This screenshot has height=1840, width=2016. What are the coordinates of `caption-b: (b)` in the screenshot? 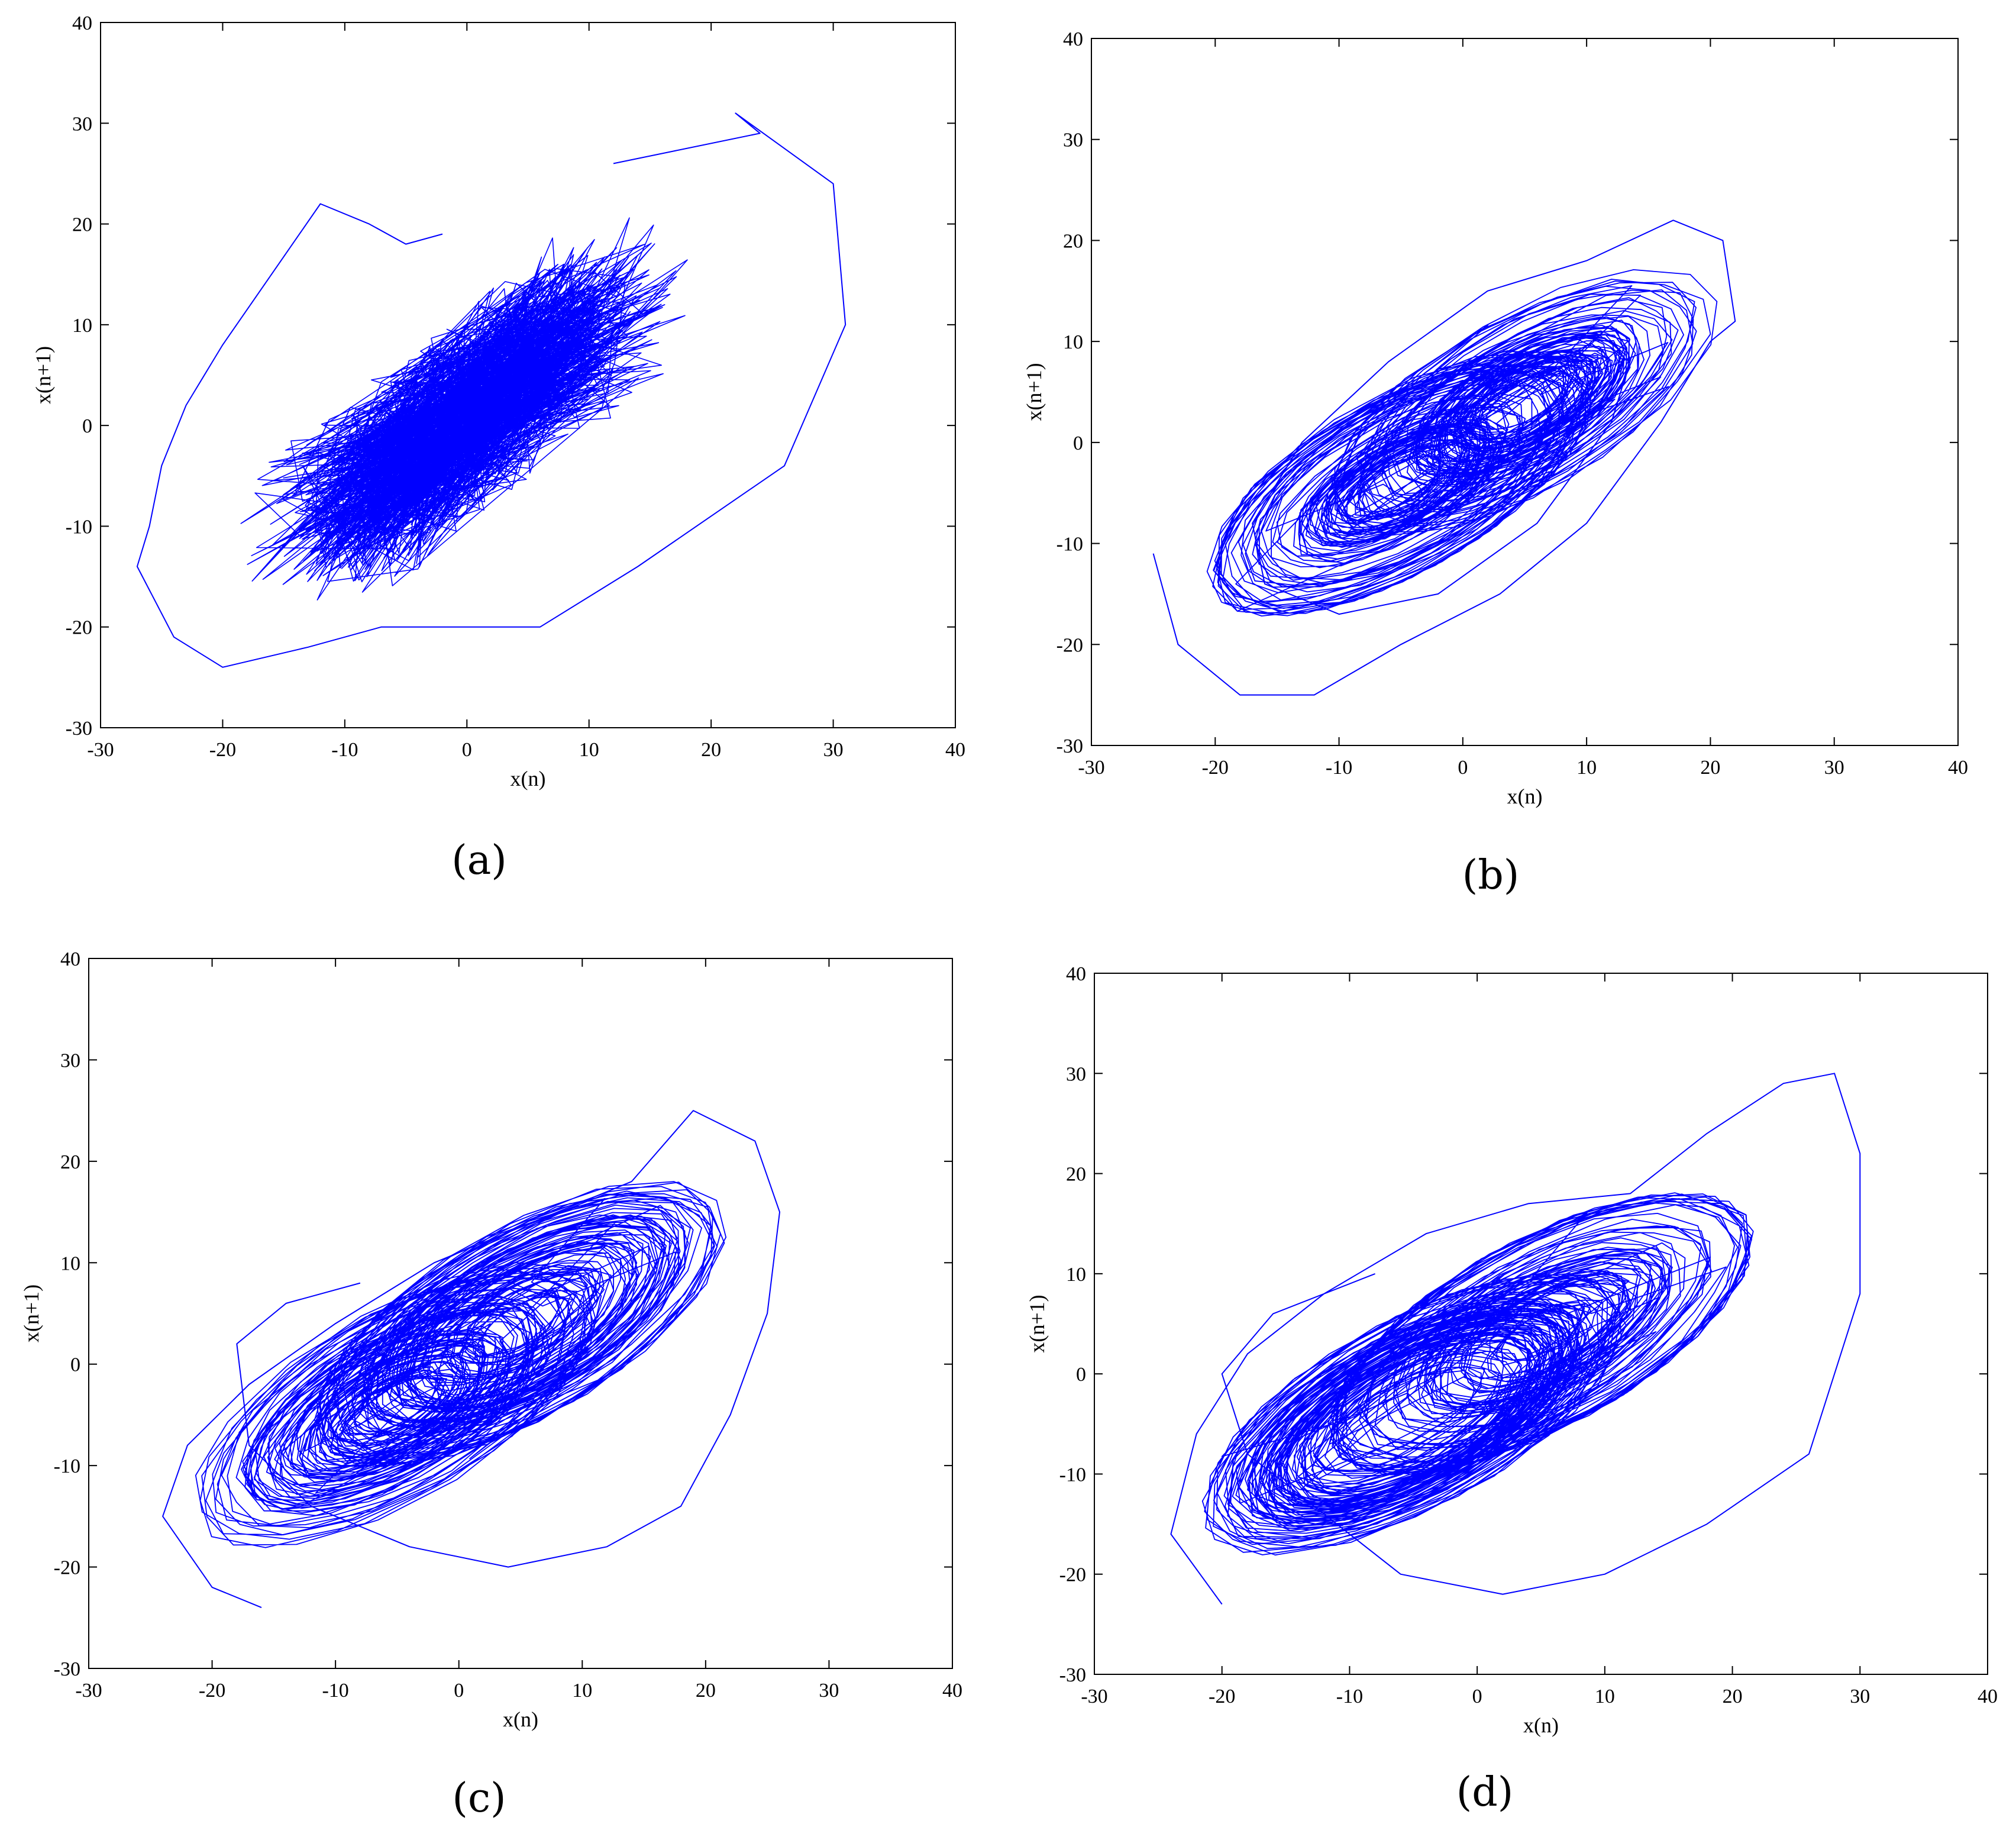 It's located at (1491, 875).